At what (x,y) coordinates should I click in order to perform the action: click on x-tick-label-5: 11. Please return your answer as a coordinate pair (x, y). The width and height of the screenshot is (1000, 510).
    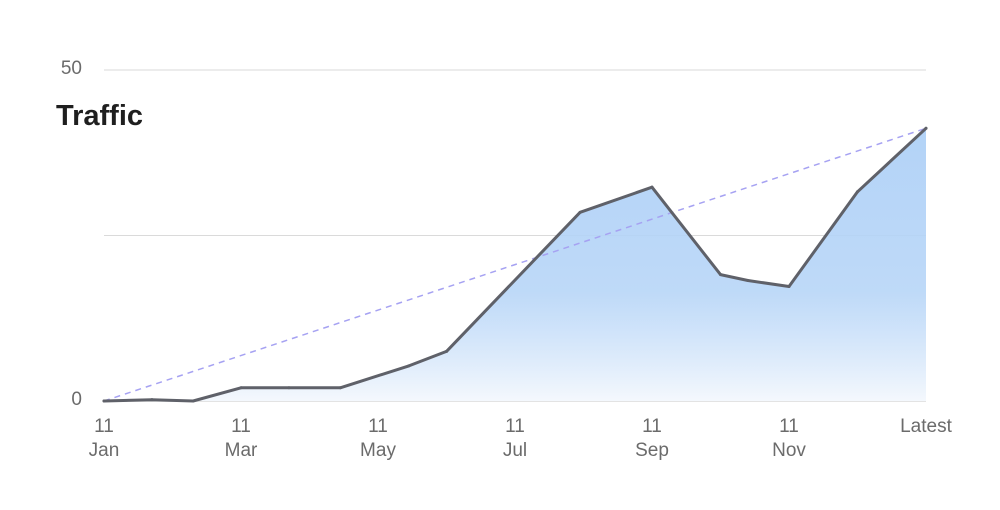
    Looking at the image, I should click on (789, 426).